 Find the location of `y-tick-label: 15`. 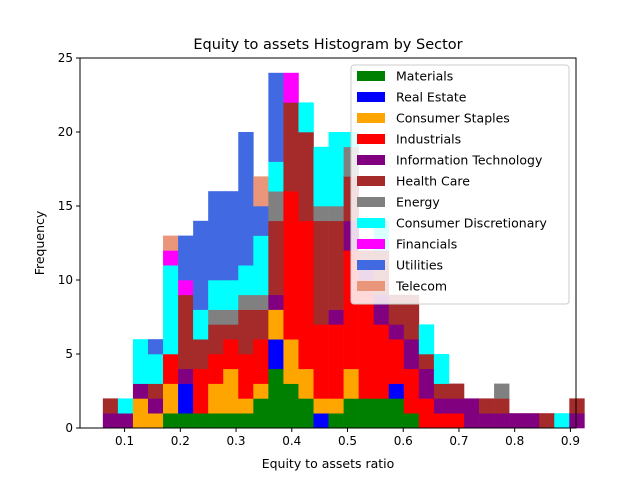

y-tick-label: 15 is located at coordinates (65, 206).